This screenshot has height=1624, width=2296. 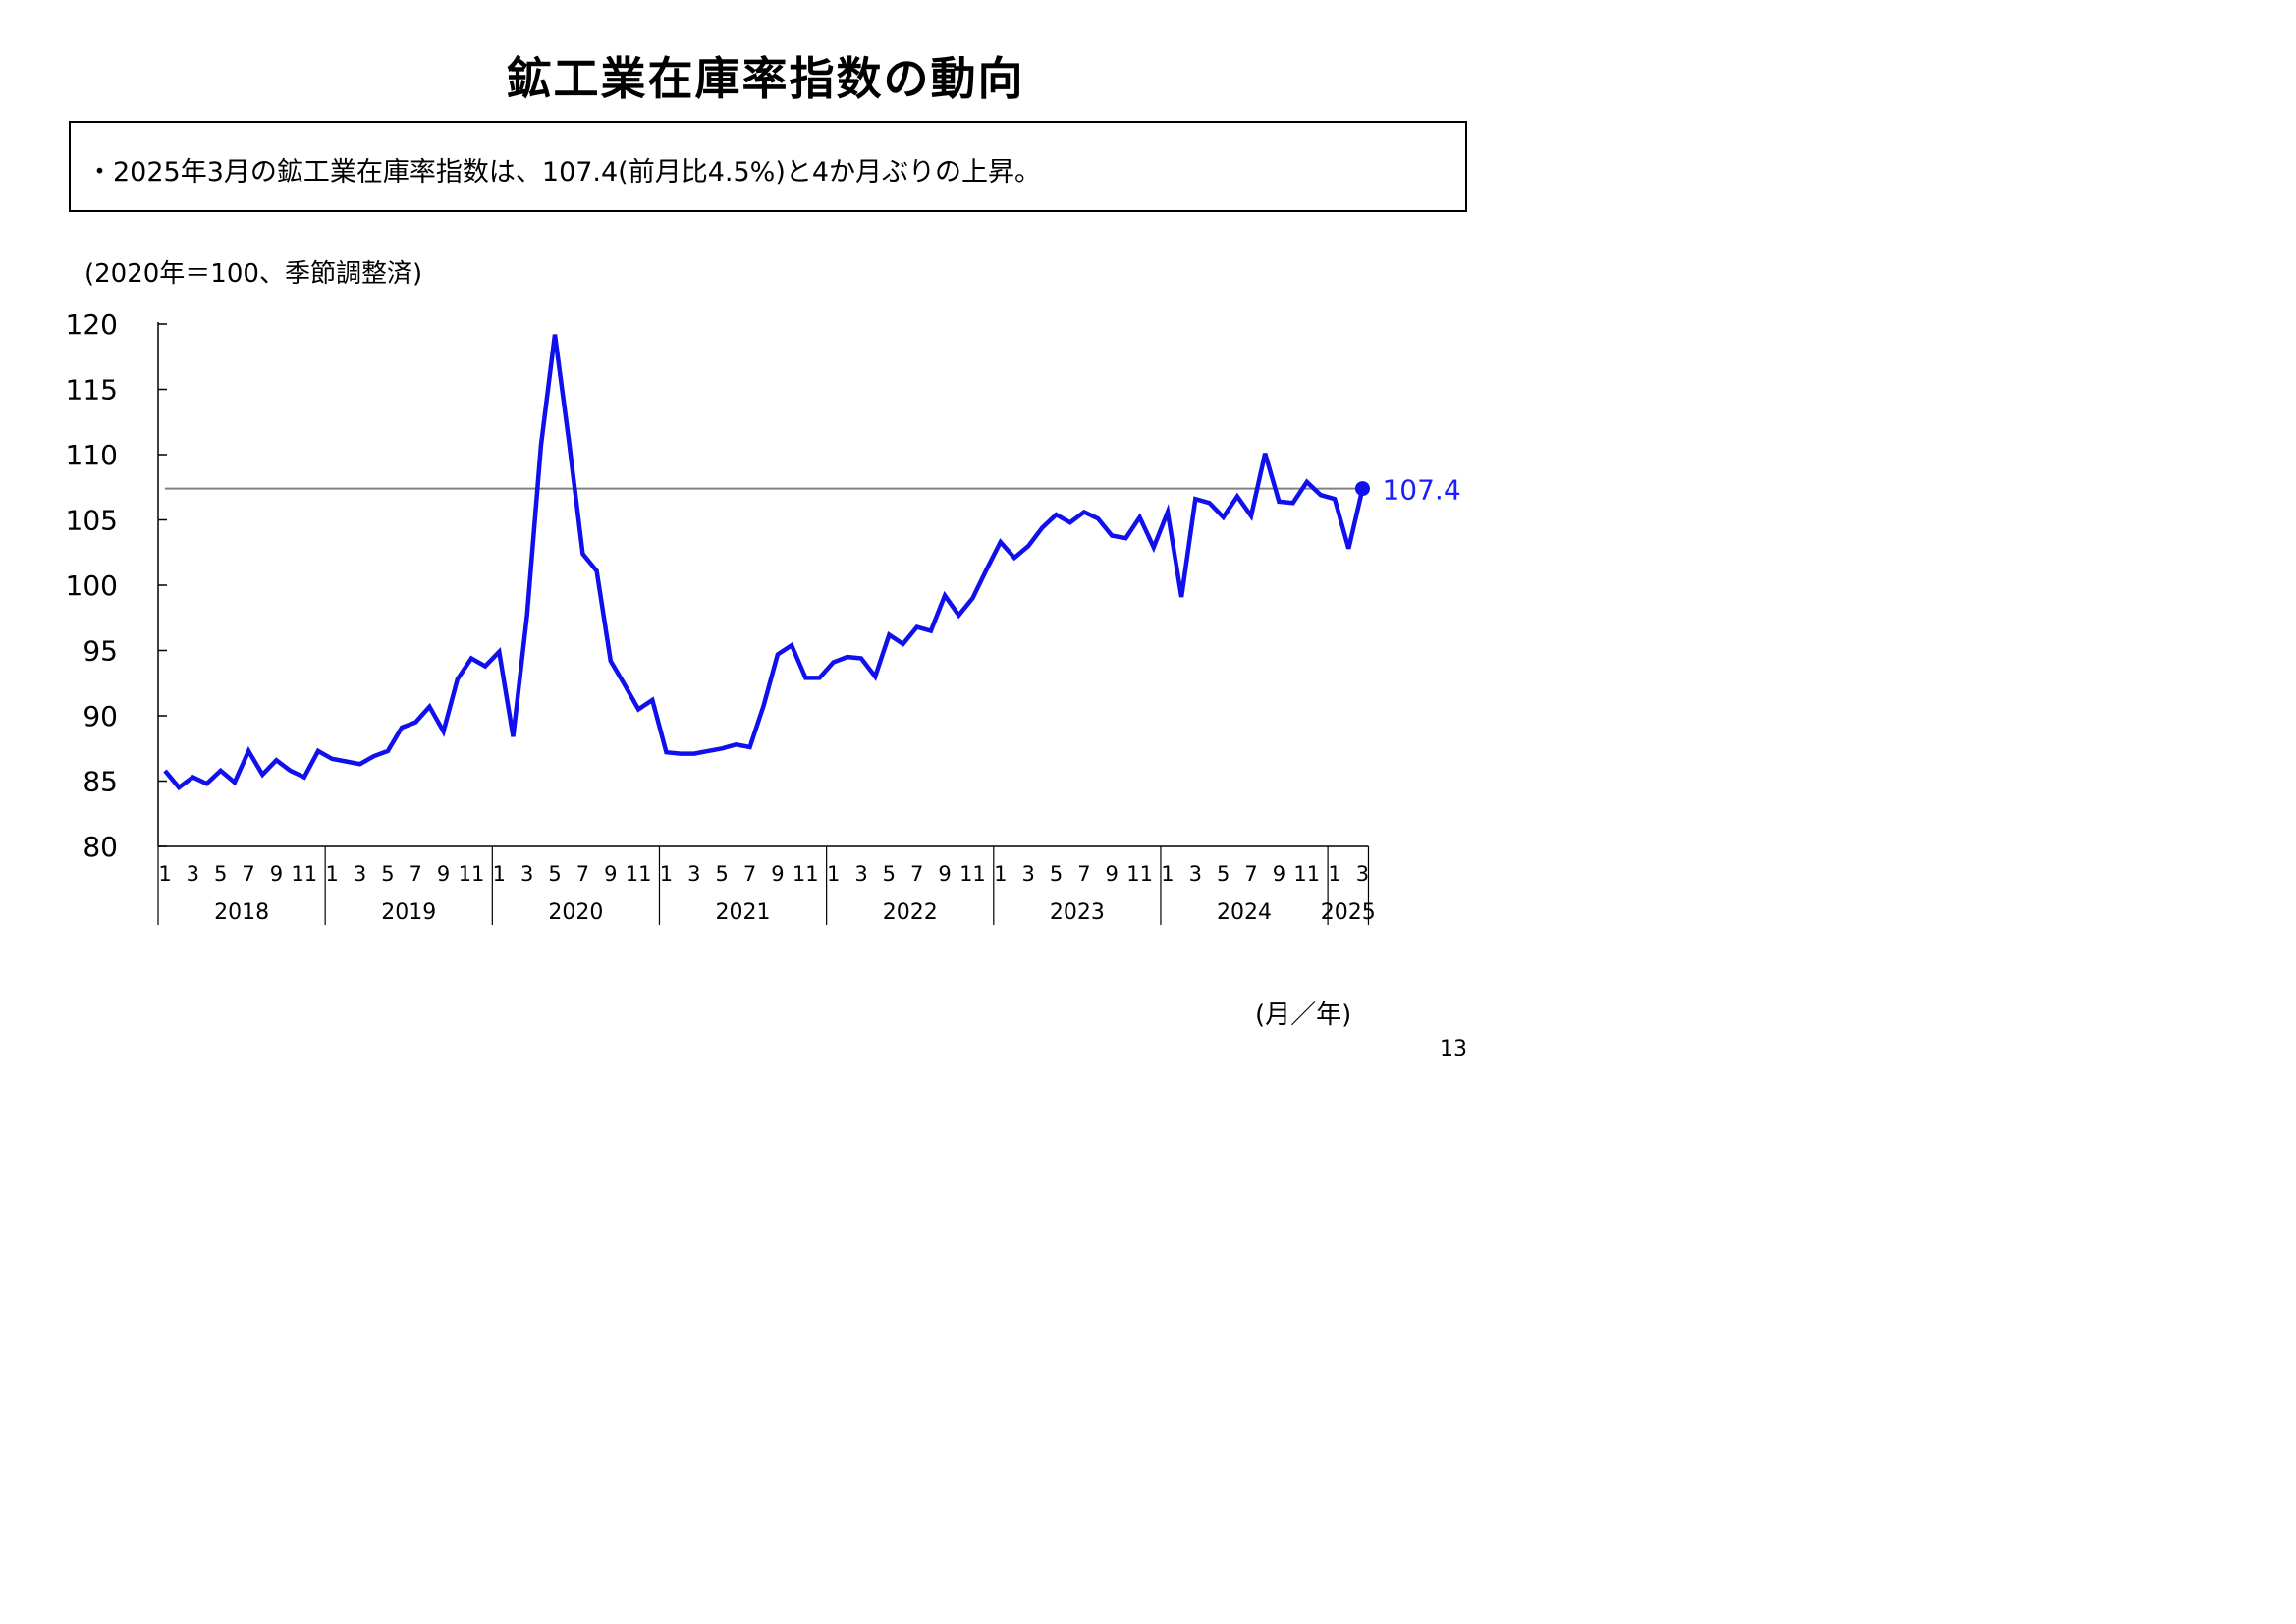 What do you see at coordinates (1362, 489) in the screenshot?
I see `latest-point-marker` at bounding box center [1362, 489].